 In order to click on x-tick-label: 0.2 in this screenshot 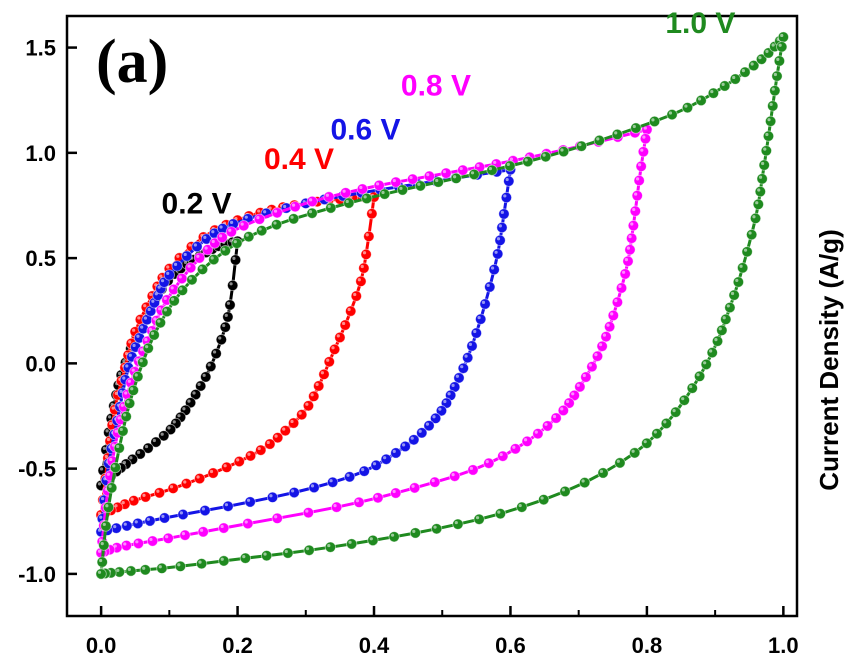, I will do `click(237, 645)`.